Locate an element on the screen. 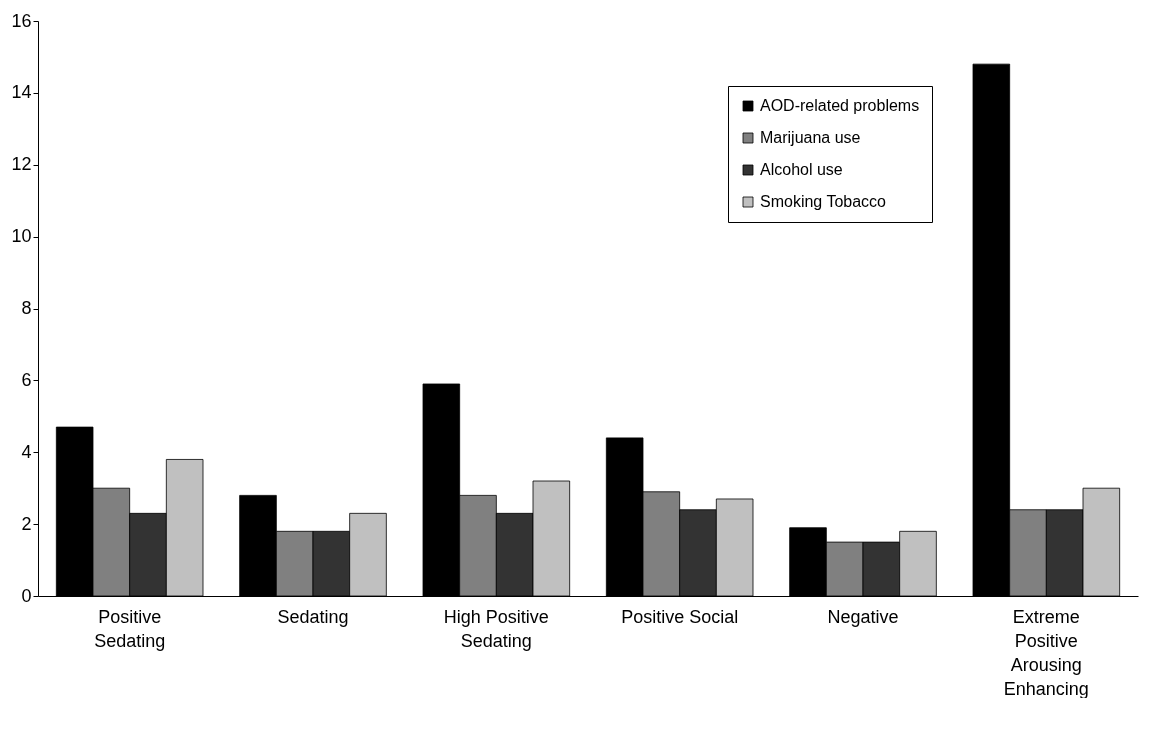 This screenshot has width=1174, height=747. x-tick-label: Sedating is located at coordinates (313, 616).